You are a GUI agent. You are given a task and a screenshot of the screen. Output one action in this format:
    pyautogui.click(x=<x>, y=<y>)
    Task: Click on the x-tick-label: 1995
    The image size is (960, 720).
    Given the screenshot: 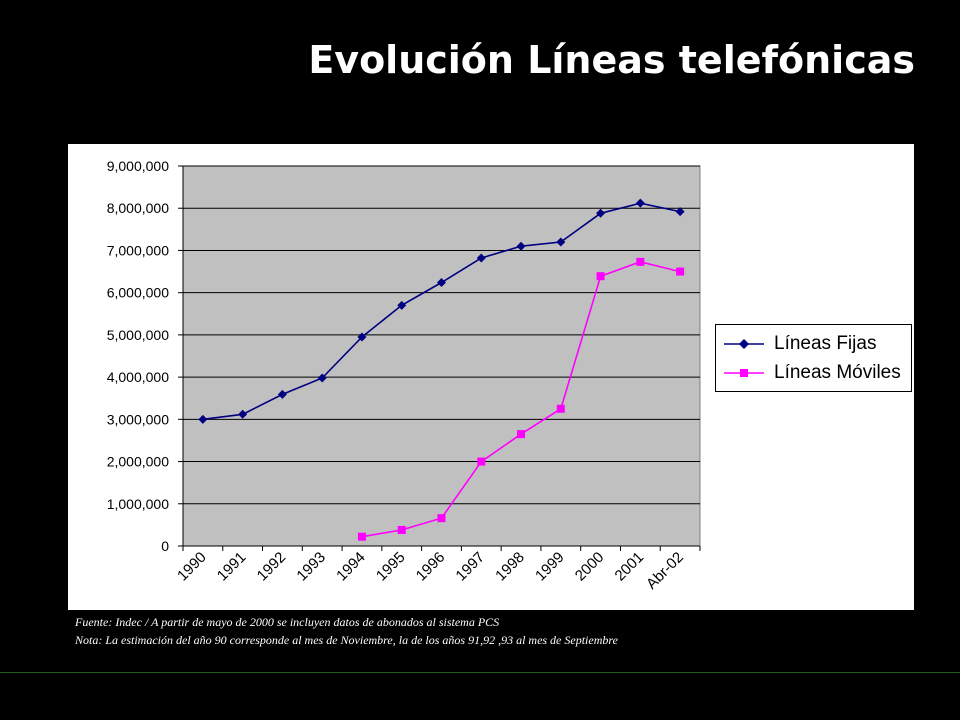 What is the action you would take?
    pyautogui.click(x=391, y=567)
    